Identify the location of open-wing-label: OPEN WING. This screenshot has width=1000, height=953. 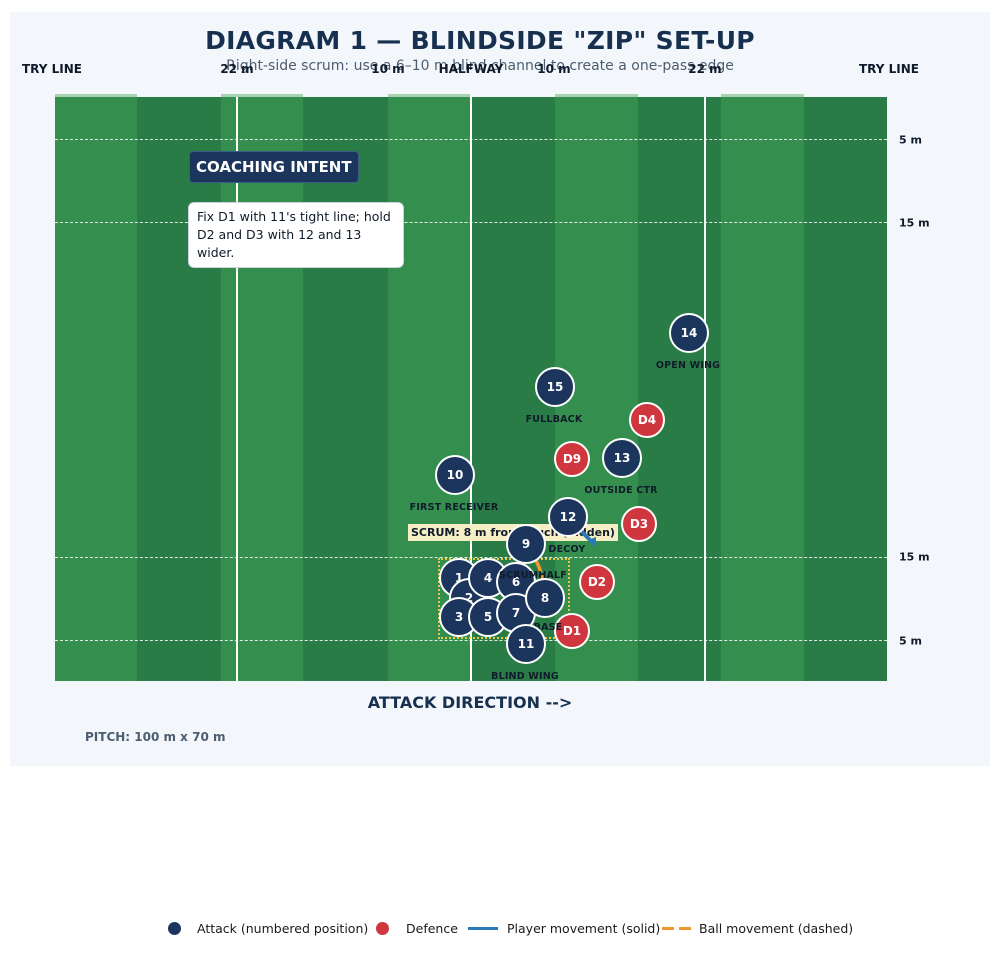
(688, 365).